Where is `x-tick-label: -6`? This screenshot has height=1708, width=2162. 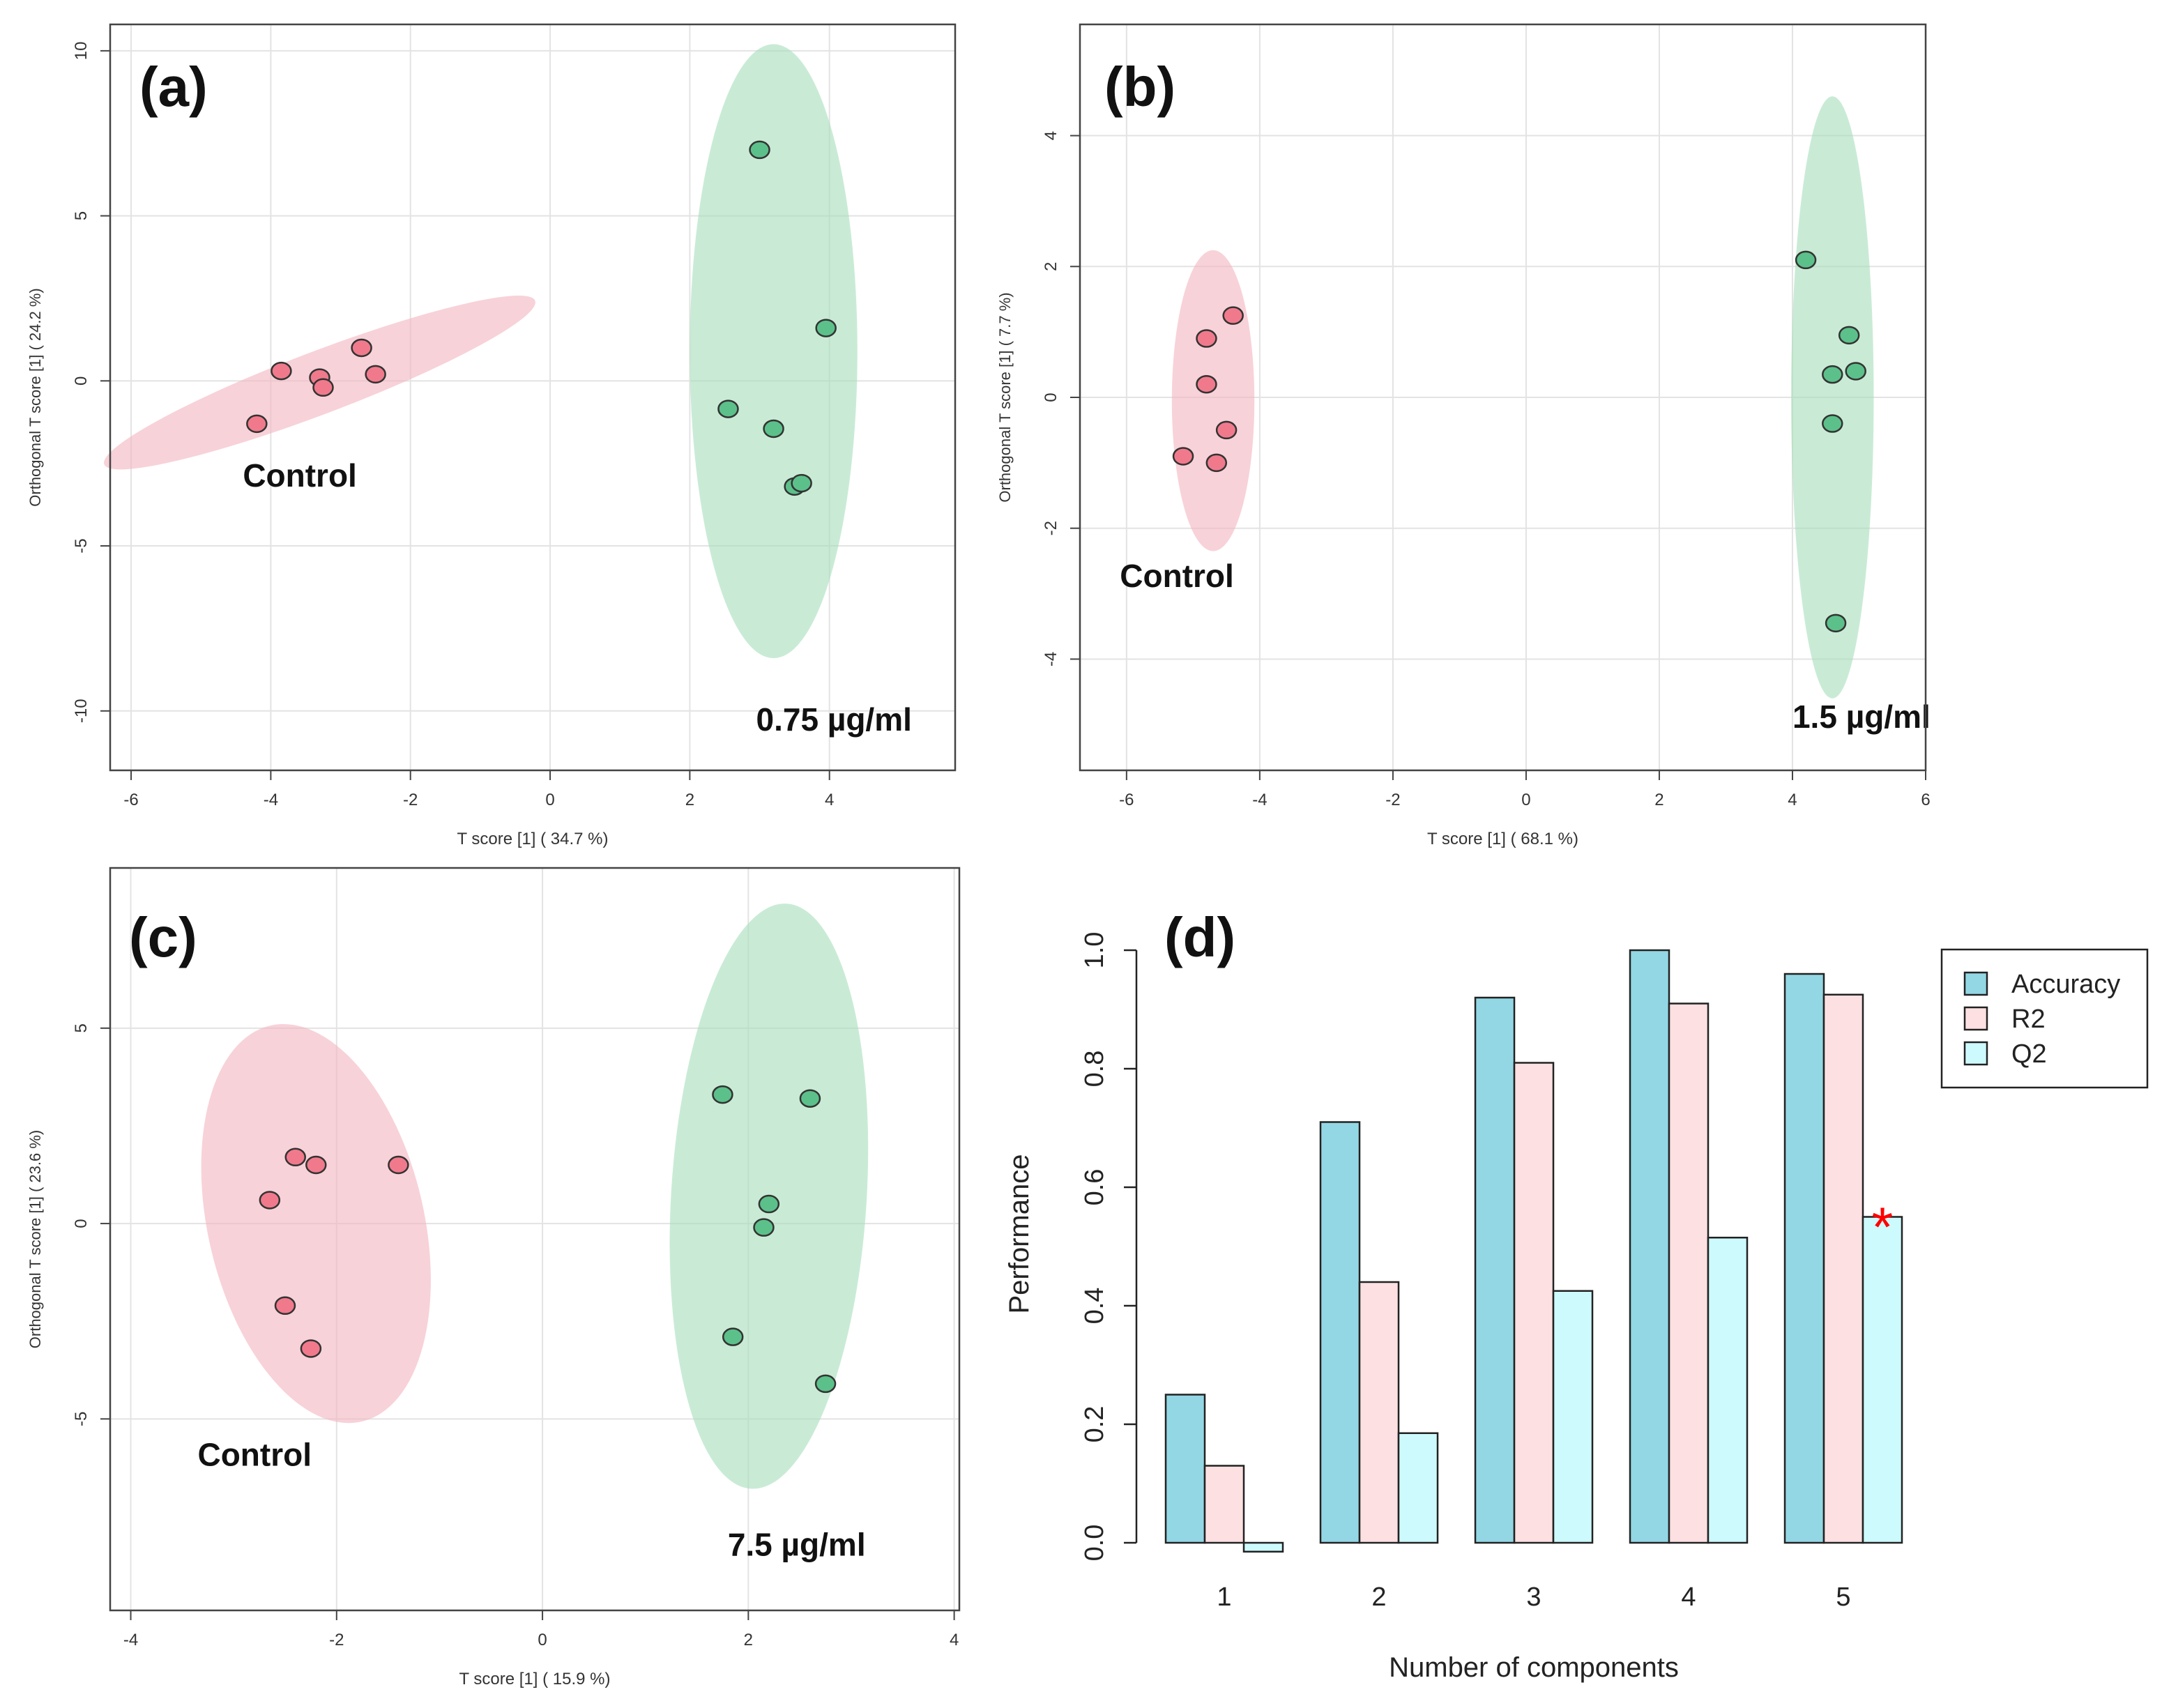 x-tick-label: -6 is located at coordinates (130, 800).